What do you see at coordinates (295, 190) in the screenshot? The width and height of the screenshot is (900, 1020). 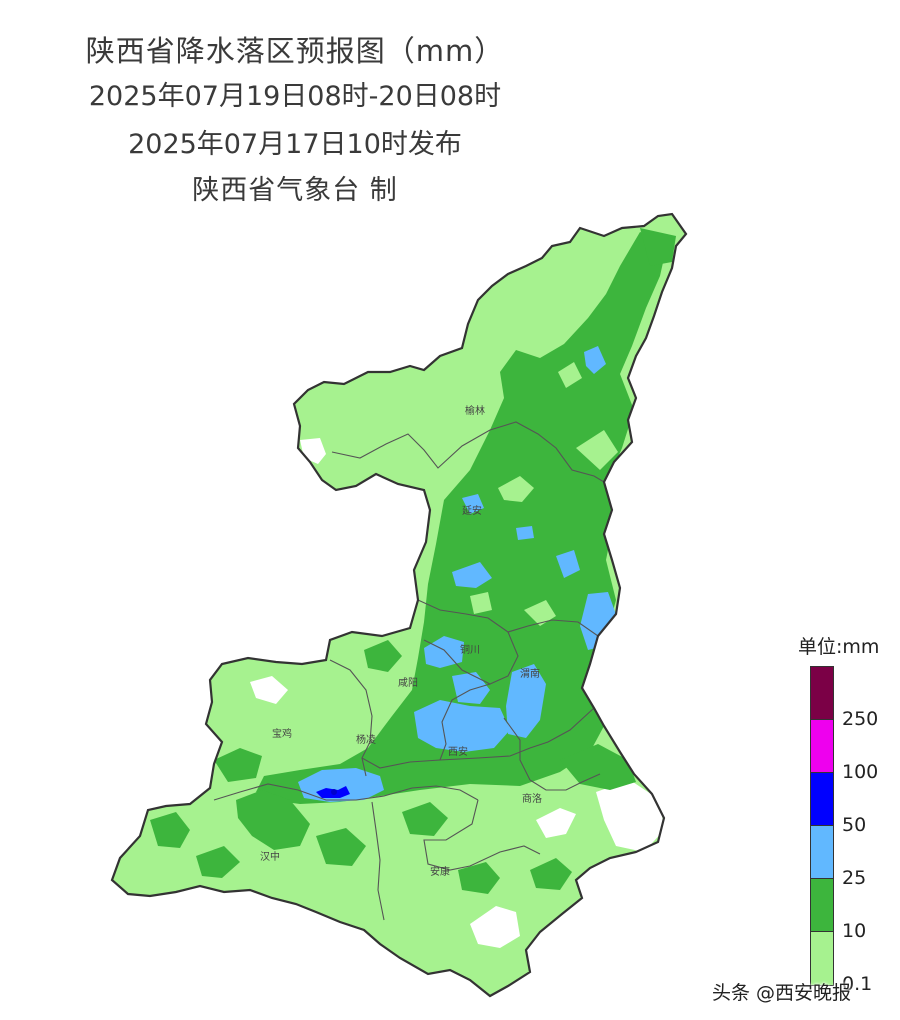 I see `issuer: 陕西省气象台 制` at bounding box center [295, 190].